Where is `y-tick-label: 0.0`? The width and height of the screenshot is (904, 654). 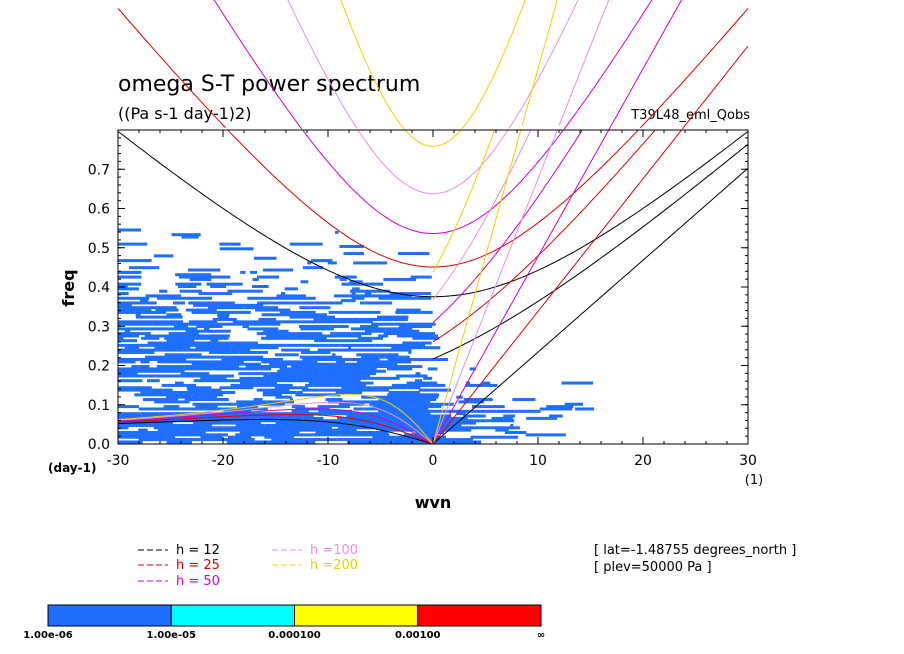 y-tick-label: 0.0 is located at coordinates (99, 445).